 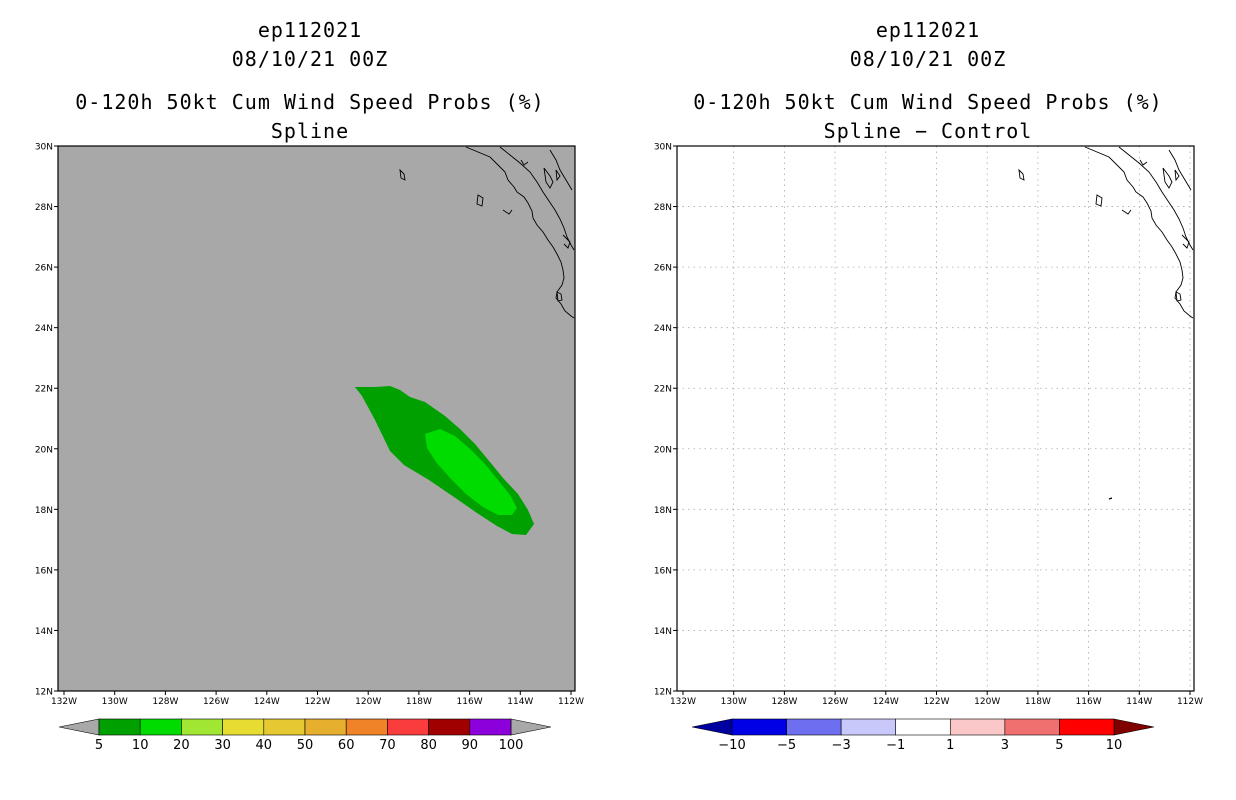 What do you see at coordinates (1005, 745) in the screenshot?
I see `colorbar-label: 3` at bounding box center [1005, 745].